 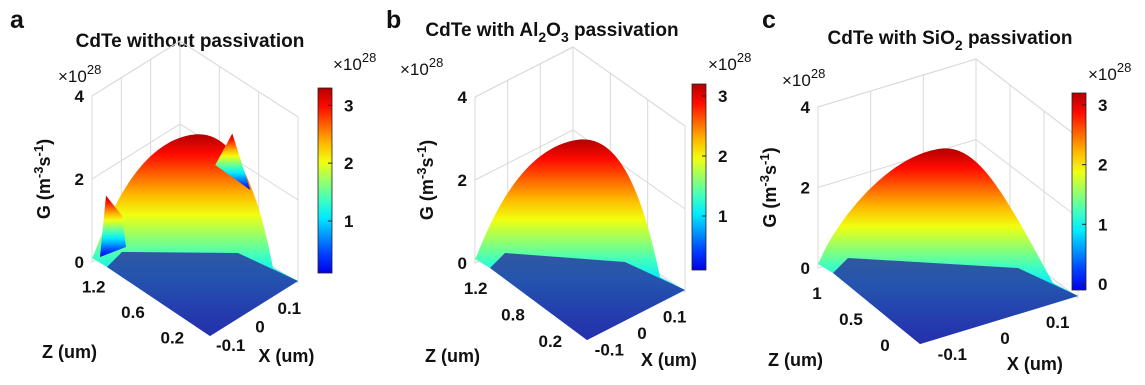 I want to click on y-tick-label: 0.6, so click(x=133, y=312).